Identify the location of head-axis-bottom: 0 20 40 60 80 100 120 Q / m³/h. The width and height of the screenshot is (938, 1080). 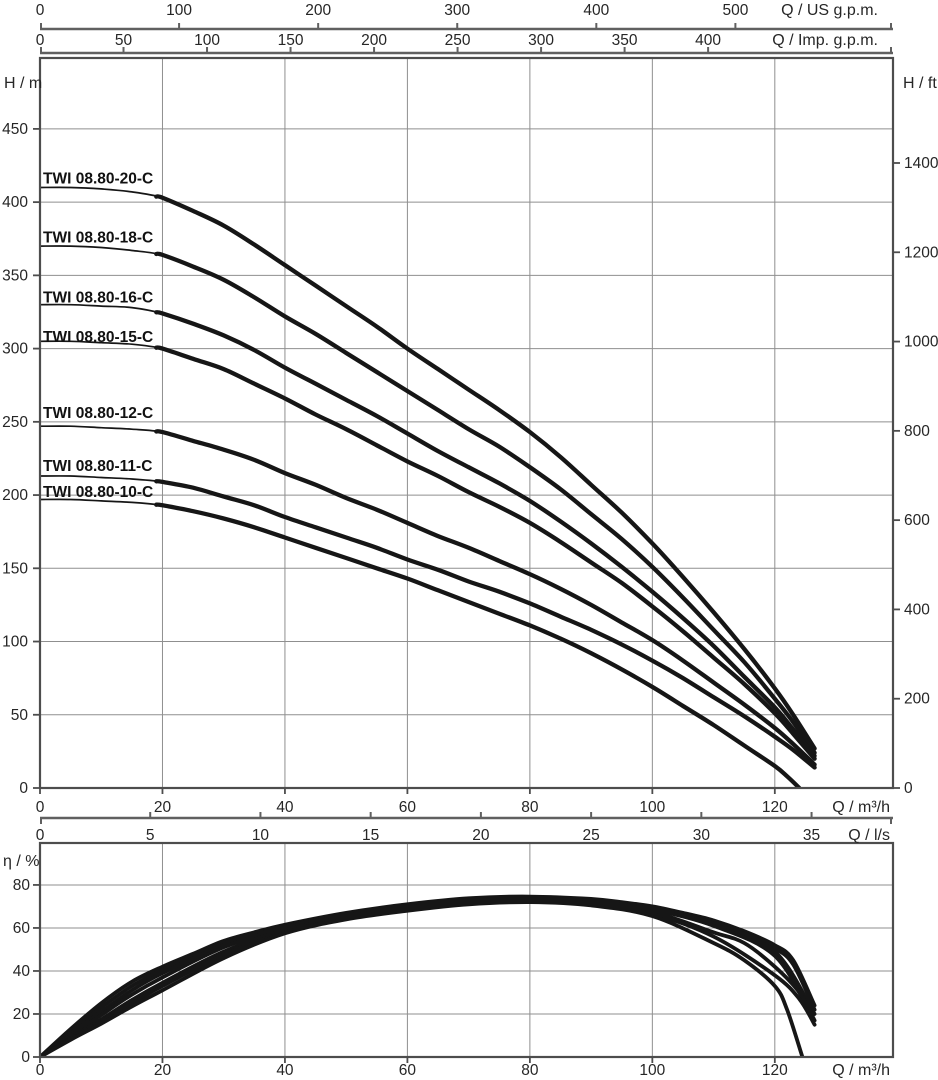
(463, 802).